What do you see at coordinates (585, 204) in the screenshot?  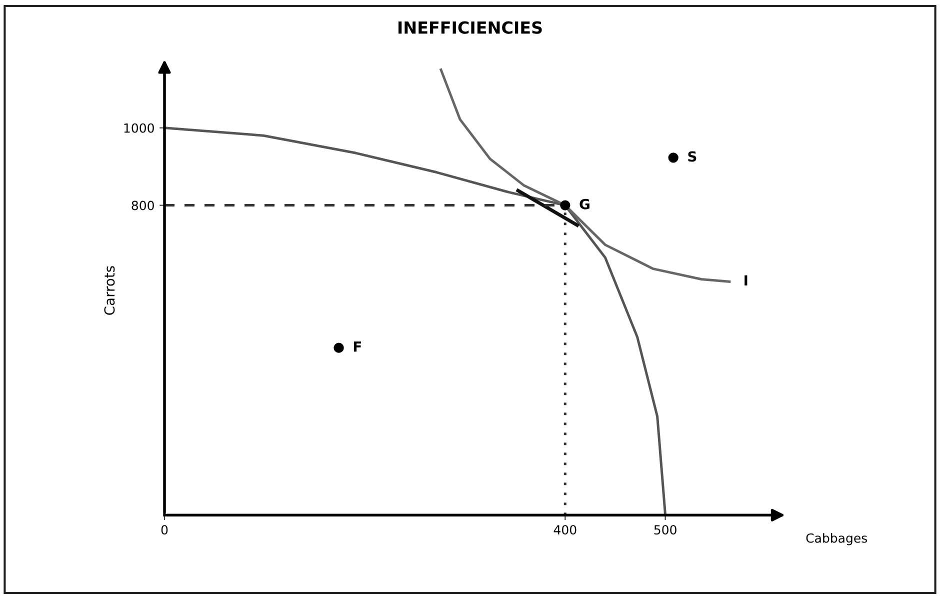 I see `annotation: G` at bounding box center [585, 204].